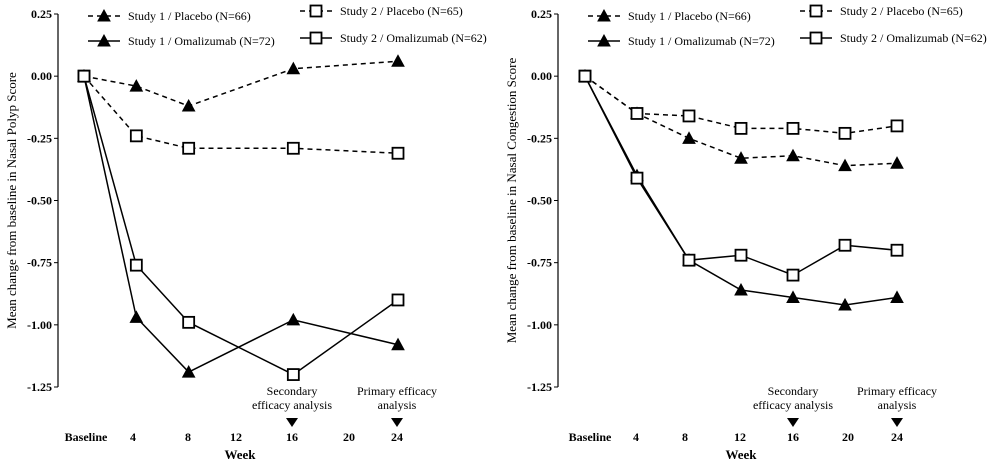 The image size is (1004, 469). I want to click on legend-item: Study 2 / Omalizumab (N=62), so click(393, 38).